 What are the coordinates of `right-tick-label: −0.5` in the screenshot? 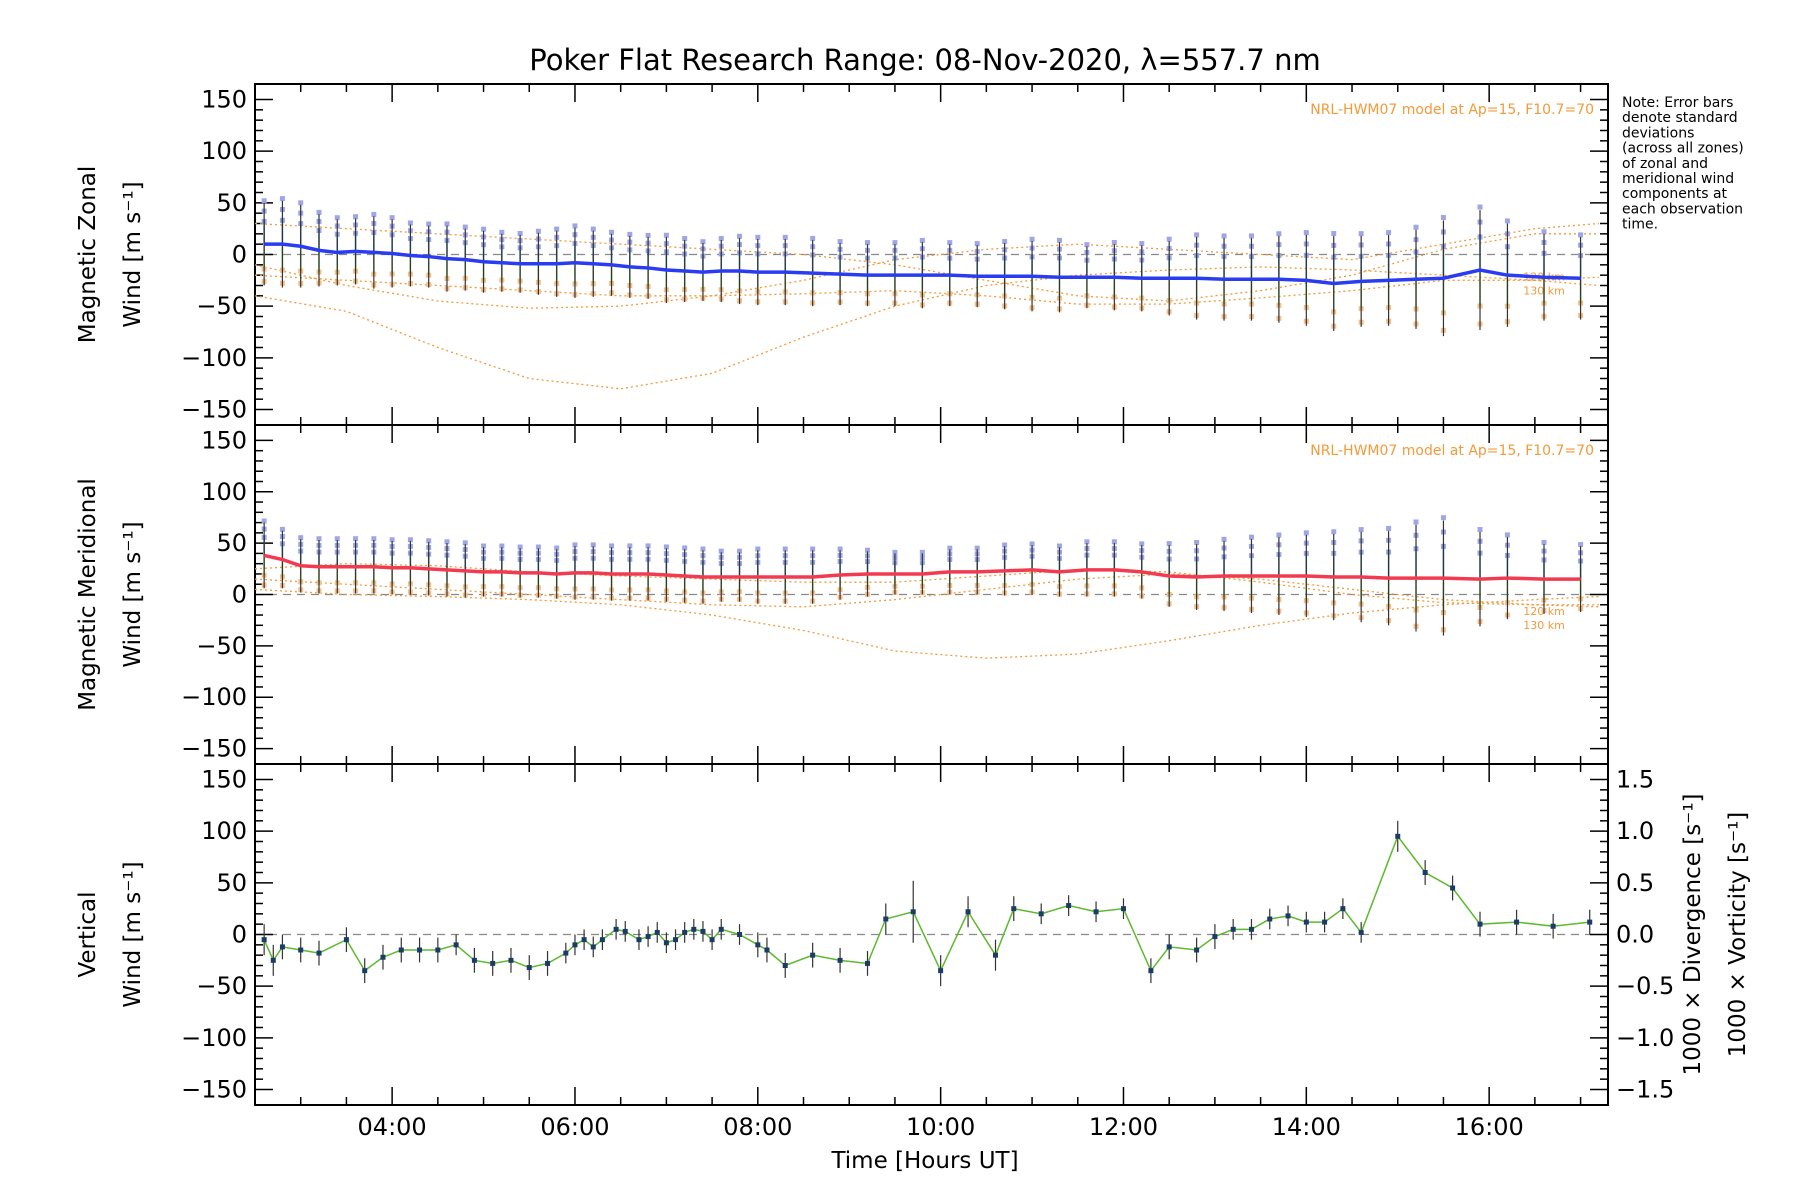 It's located at (1645, 986).